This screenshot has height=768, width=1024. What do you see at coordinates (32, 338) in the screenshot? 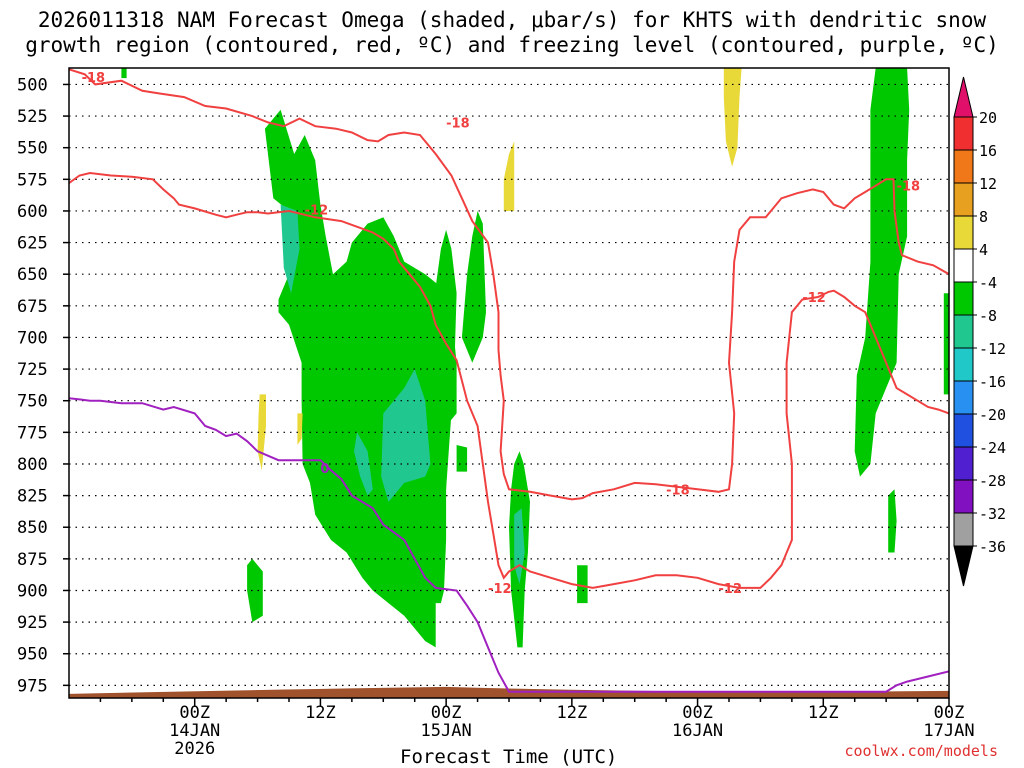
I see `y-tick-label-700: 700` at bounding box center [32, 338].